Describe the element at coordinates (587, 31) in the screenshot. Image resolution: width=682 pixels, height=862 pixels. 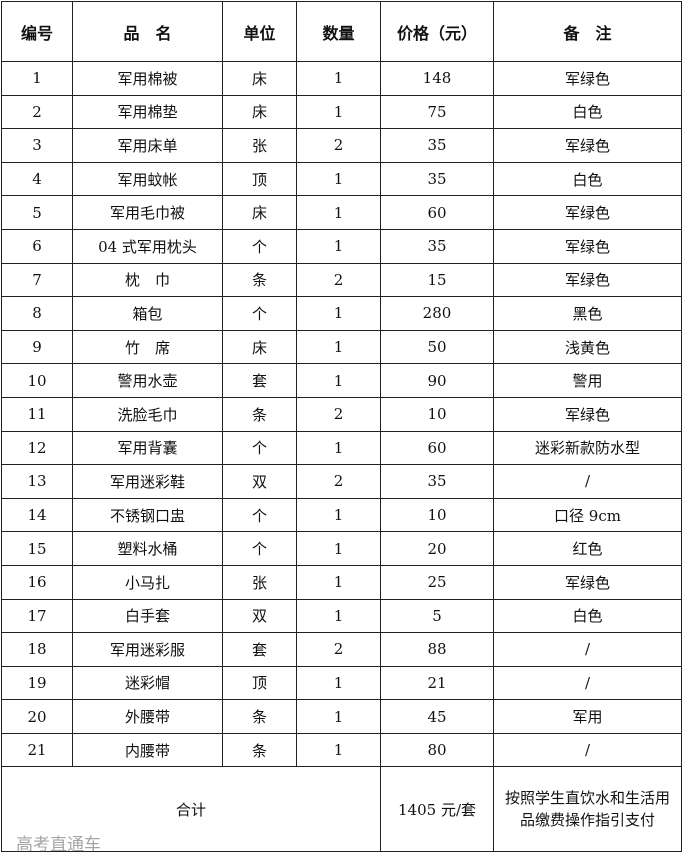
I see `col-note-header: 备 注` at that location.